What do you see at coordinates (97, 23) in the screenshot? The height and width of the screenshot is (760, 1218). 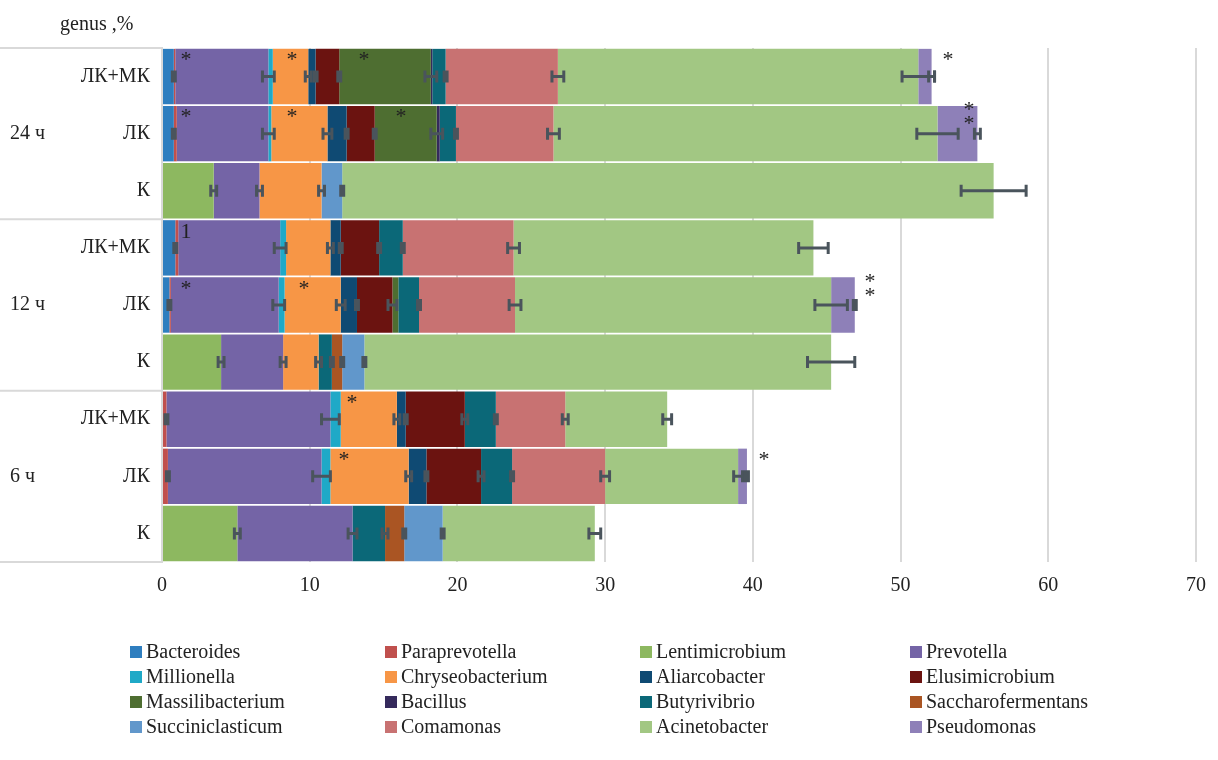 I see `y-axis-title: genus ,%` at bounding box center [97, 23].